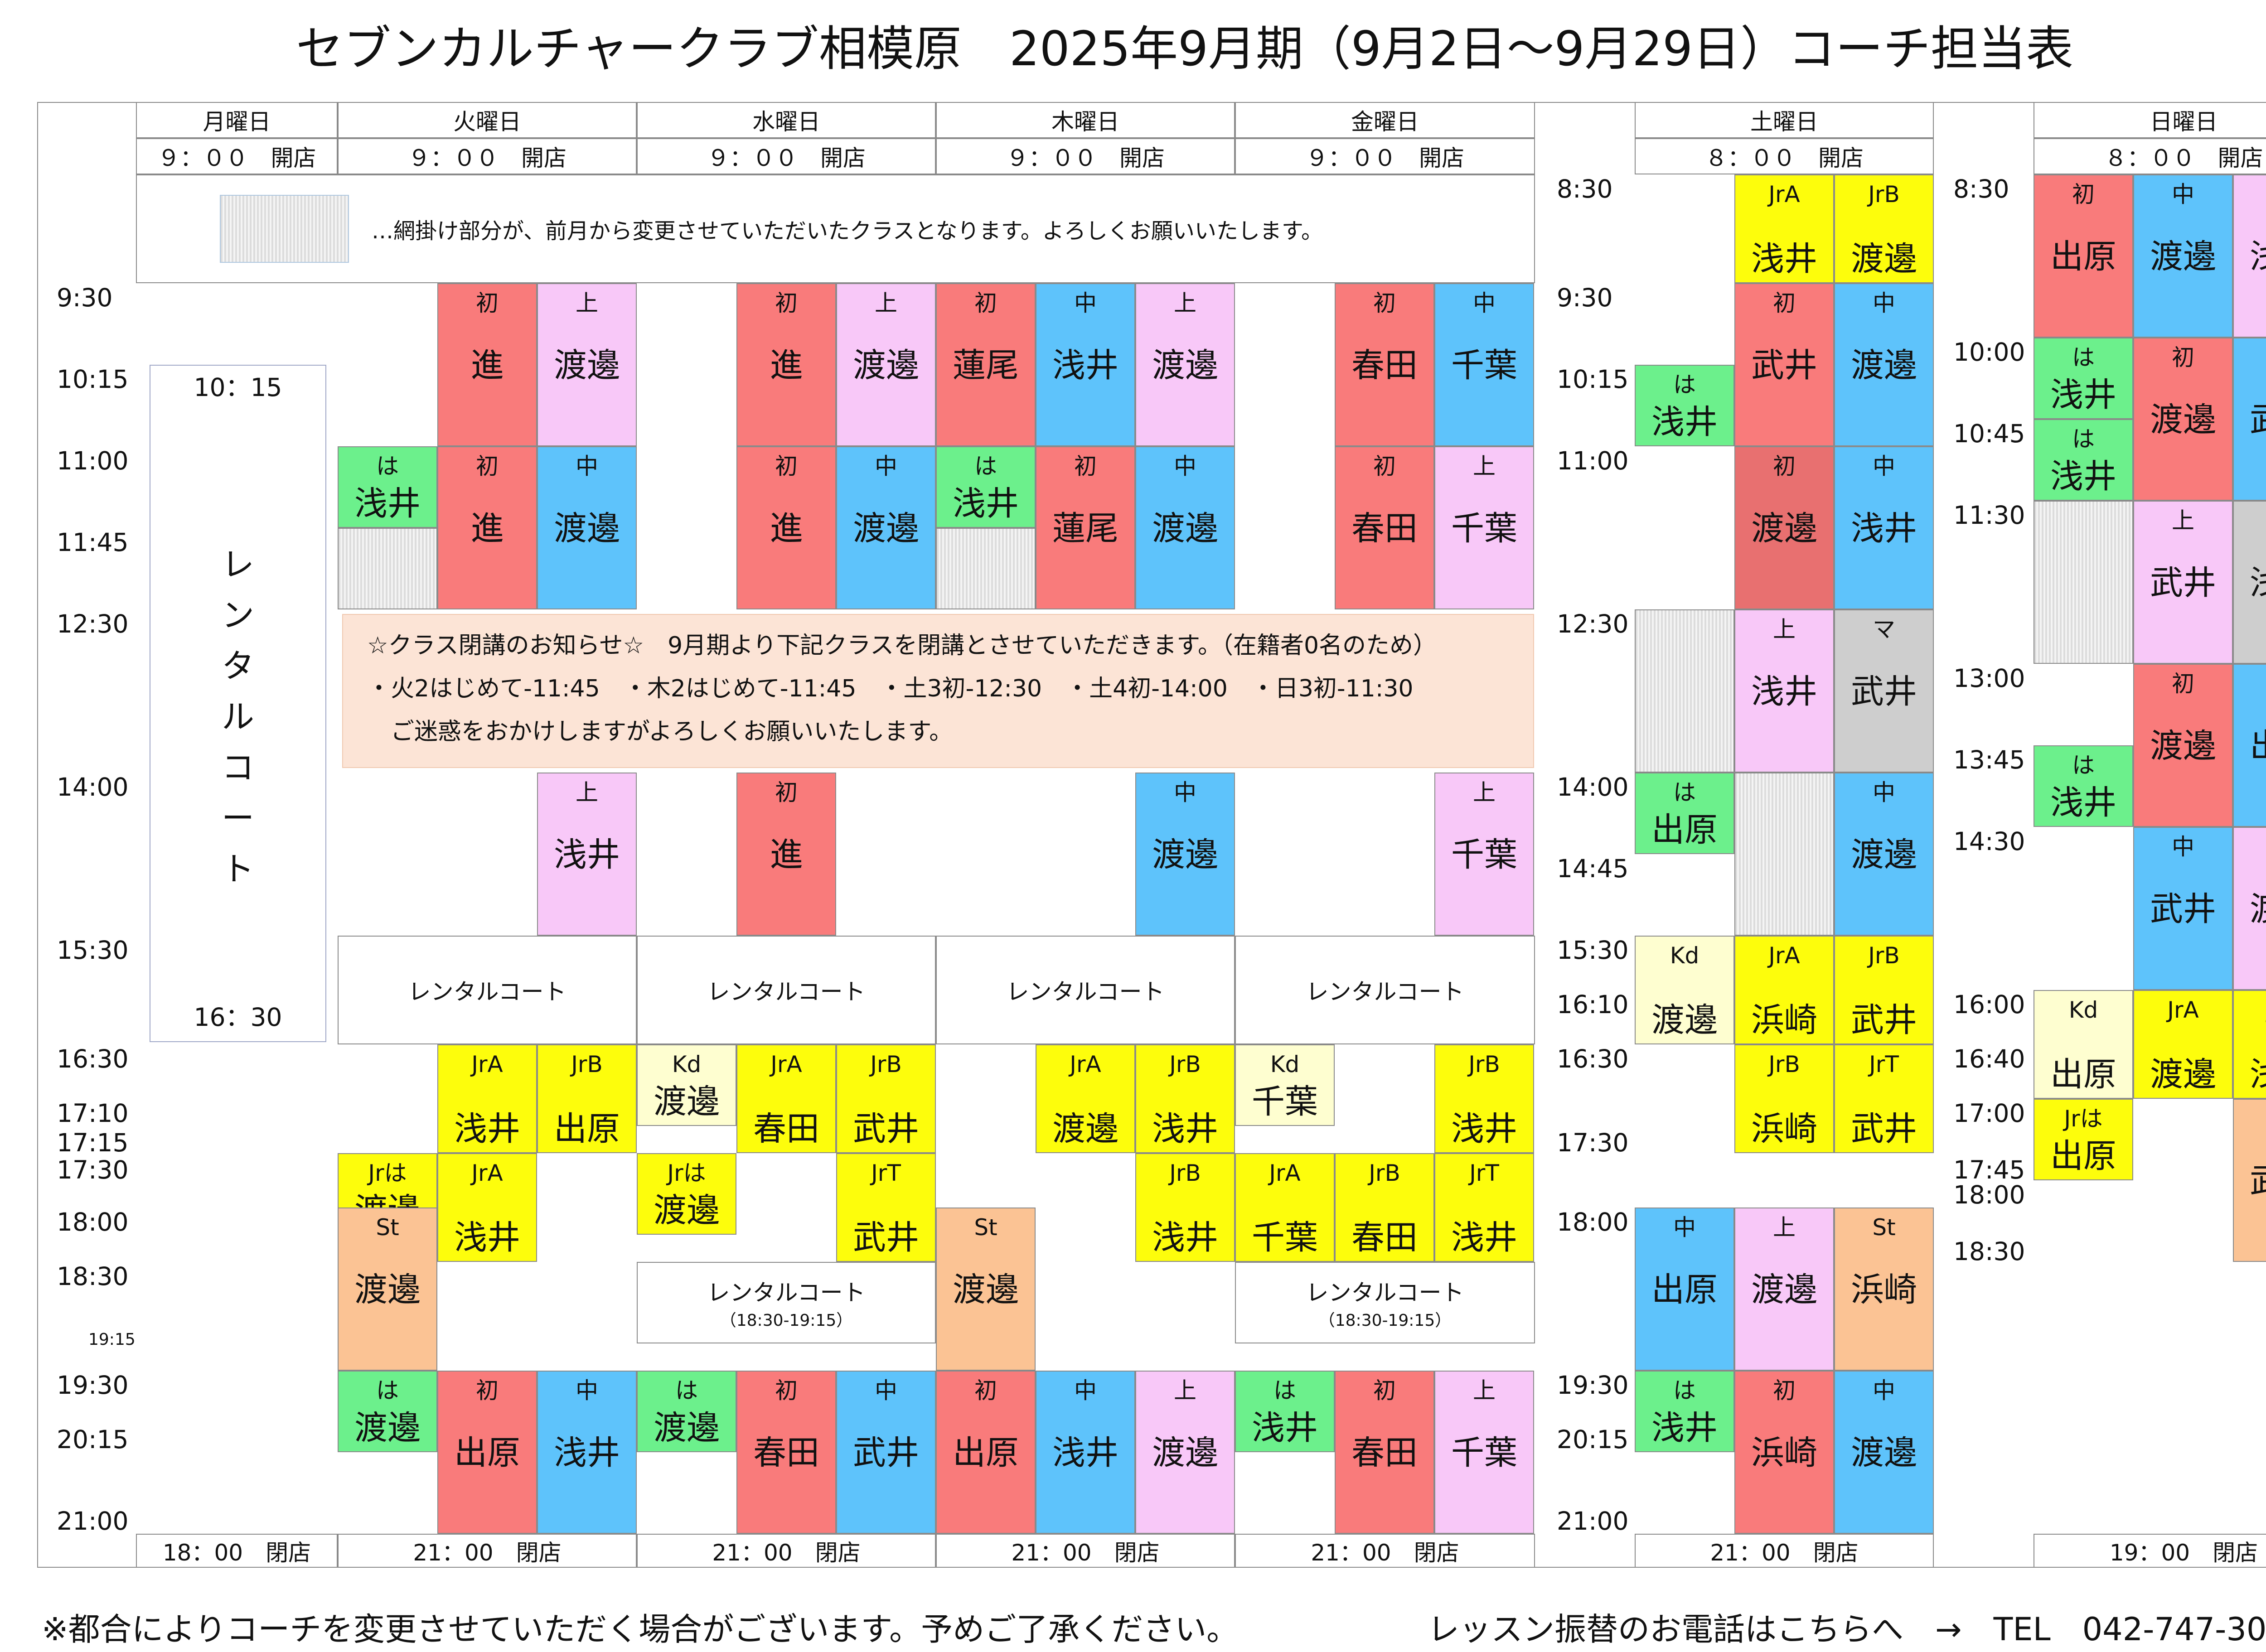 This screenshot has width=2266, height=1652. What do you see at coordinates (686, 1194) in the screenshot?
I see `class-cell: Jrは渡邊` at bounding box center [686, 1194].